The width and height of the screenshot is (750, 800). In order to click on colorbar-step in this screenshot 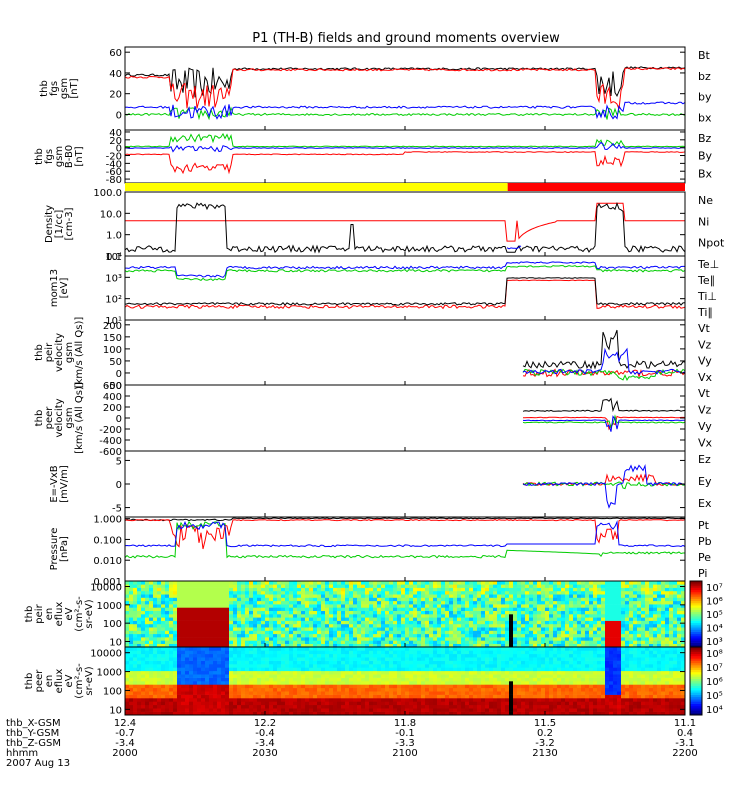, I will do `click(696, 641)`.